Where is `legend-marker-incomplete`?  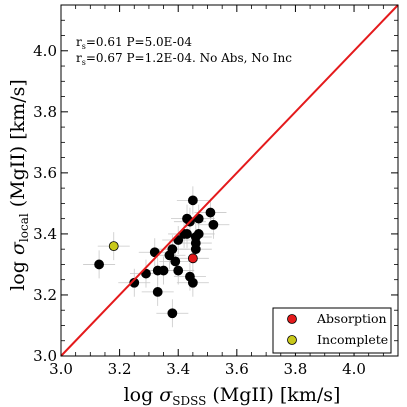 legend-marker-incomplete is located at coordinates (292, 340).